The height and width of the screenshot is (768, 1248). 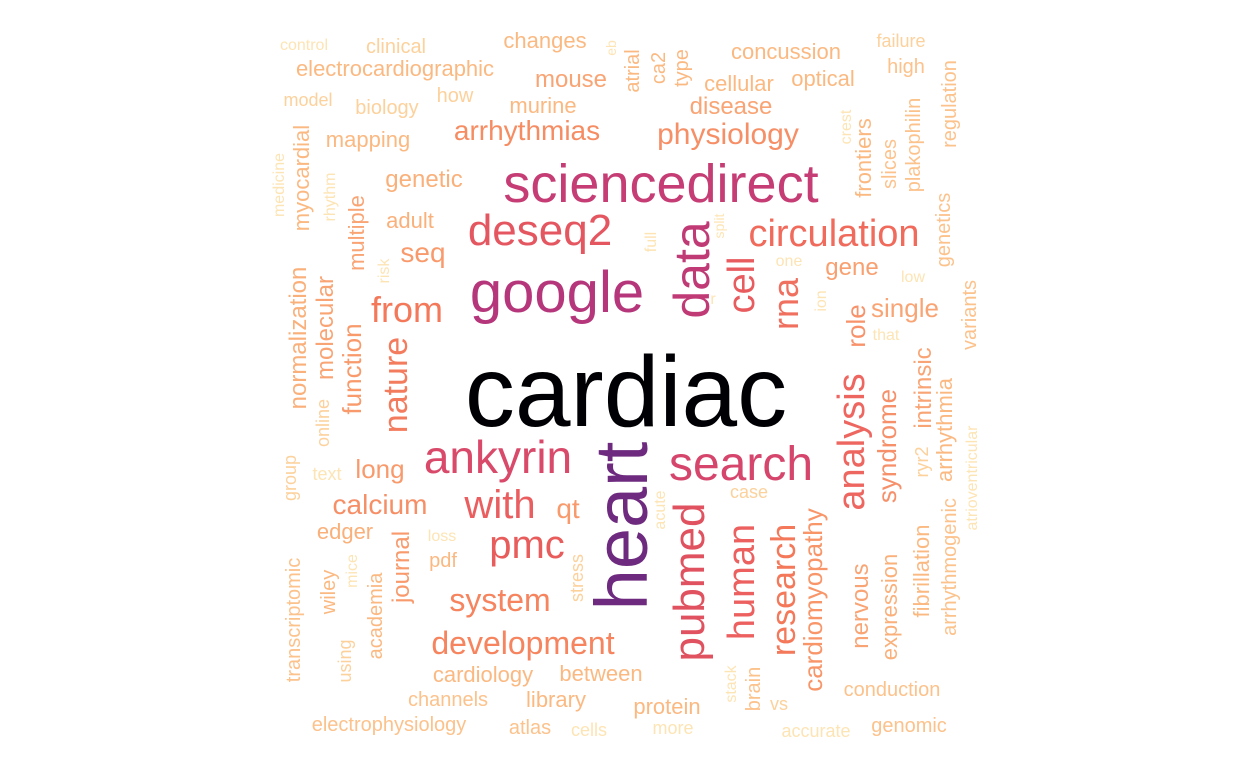 I want to click on word-genetic: genetic, so click(x=424, y=179).